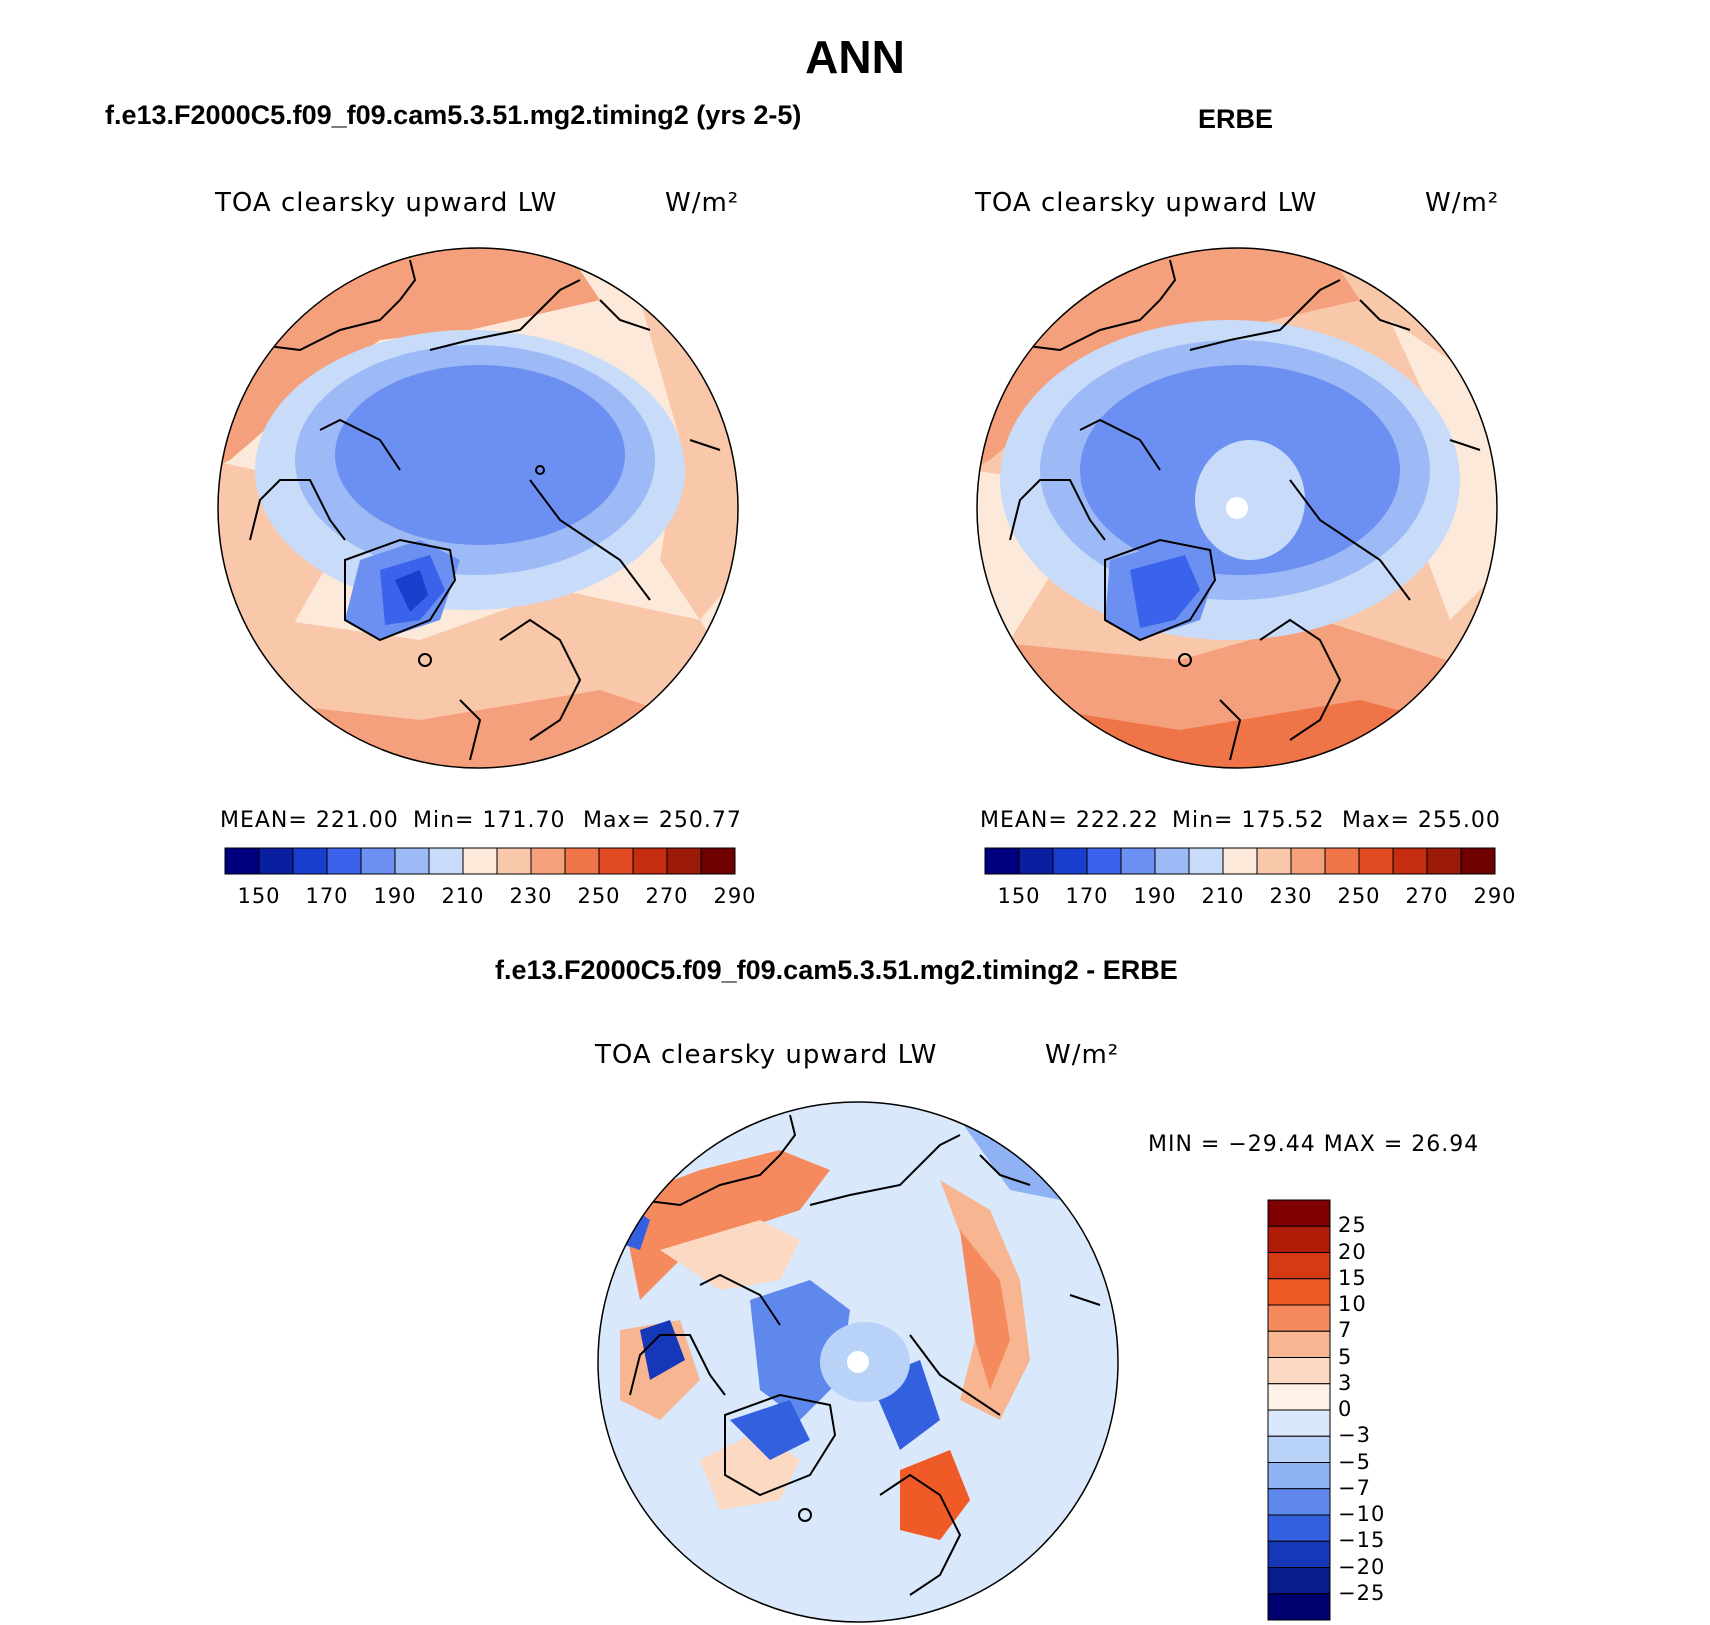 This screenshot has width=1710, height=1625. I want to click on diff-colorbar-tick-label: 25, so click(1352, 1225).